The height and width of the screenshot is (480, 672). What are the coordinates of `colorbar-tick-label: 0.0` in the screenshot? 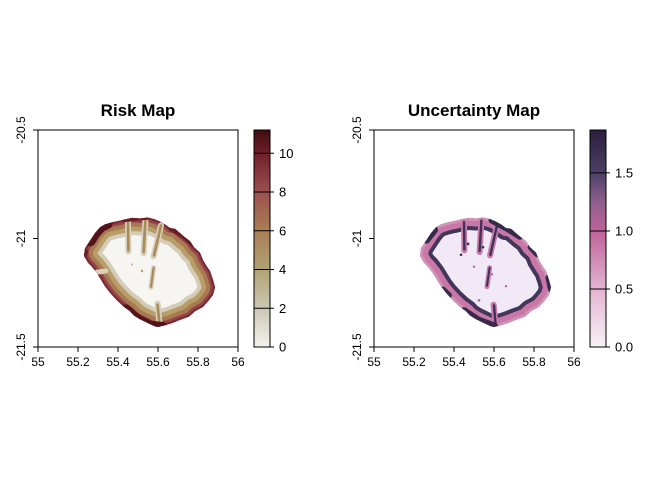 It's located at (624, 347).